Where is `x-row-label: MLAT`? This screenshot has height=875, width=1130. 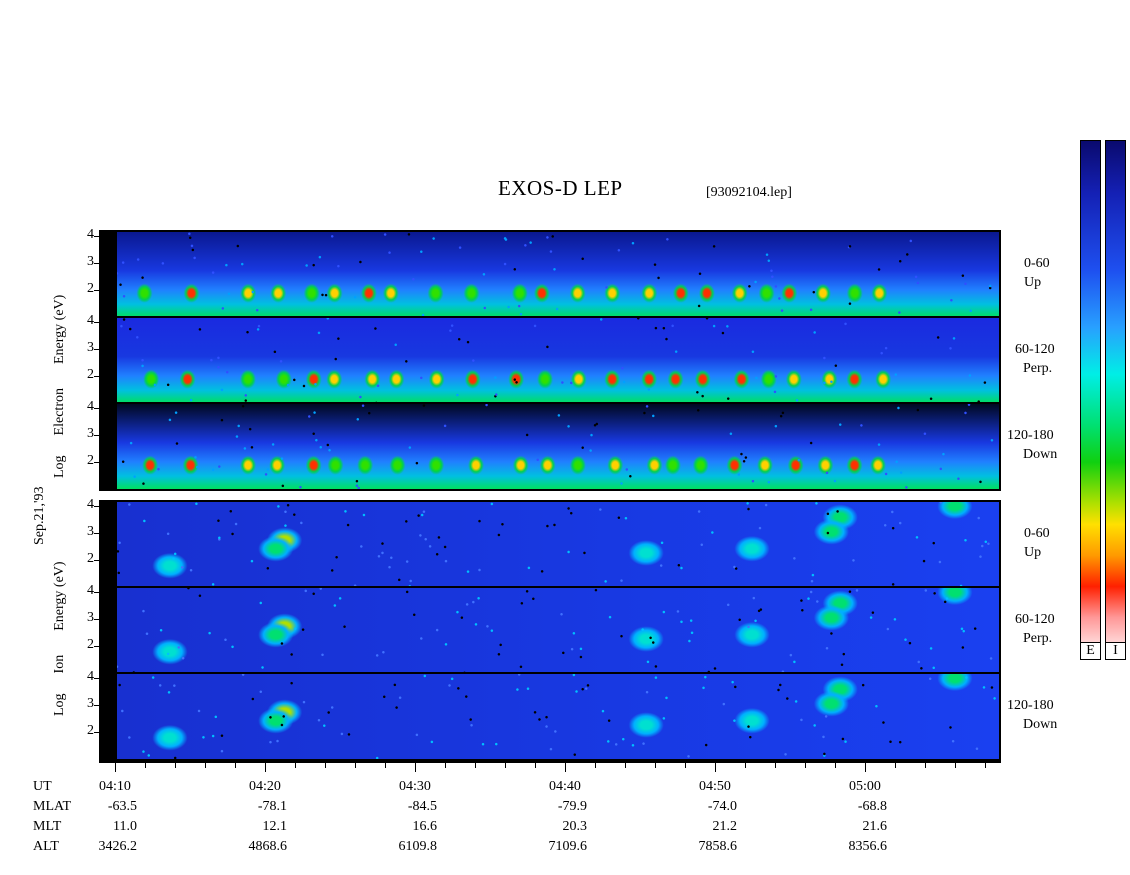
x-row-label: MLAT is located at coordinates (52, 806).